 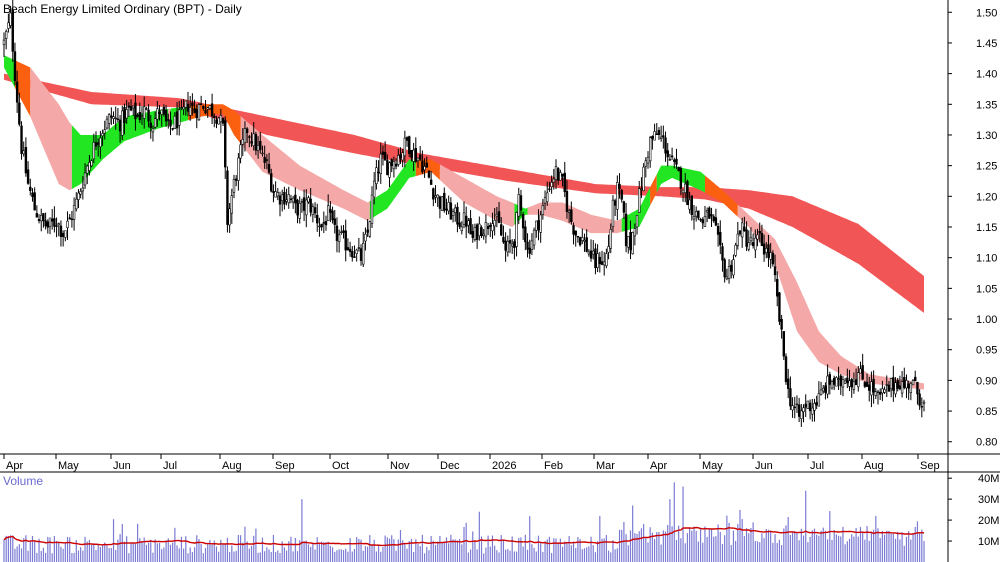 I want to click on price-tick-label: 1.30, so click(x=986, y=136).